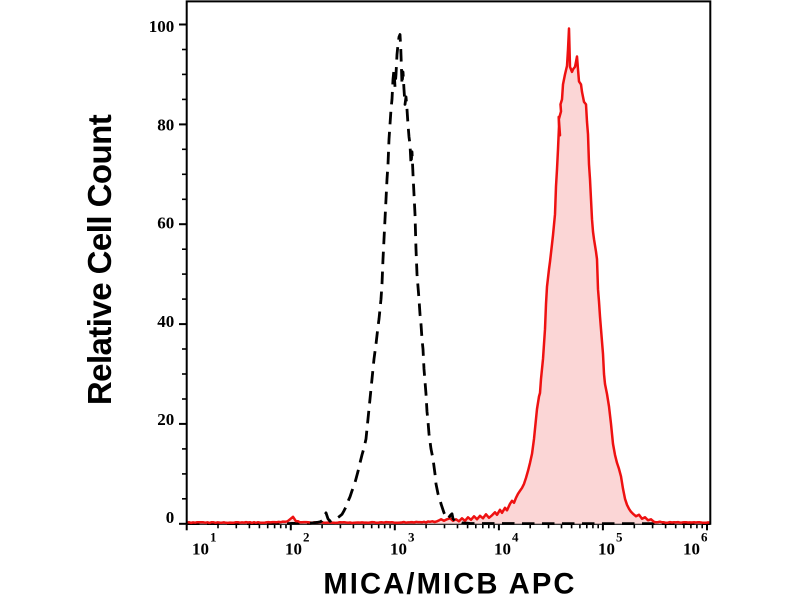  What do you see at coordinates (411, 537) in the screenshot?
I see `svg-text: 3` at bounding box center [411, 537].